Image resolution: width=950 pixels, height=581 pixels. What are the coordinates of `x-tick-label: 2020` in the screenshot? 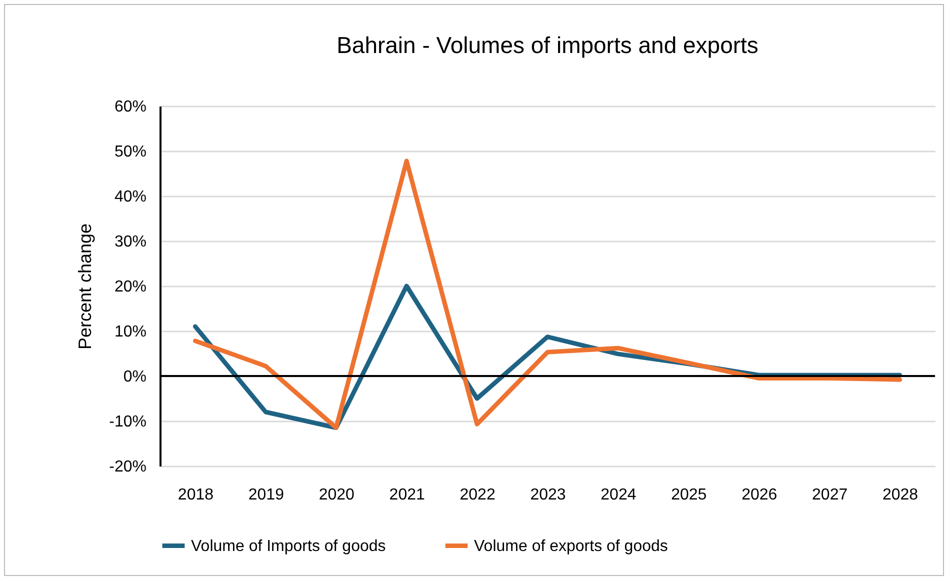 It's located at (336, 495).